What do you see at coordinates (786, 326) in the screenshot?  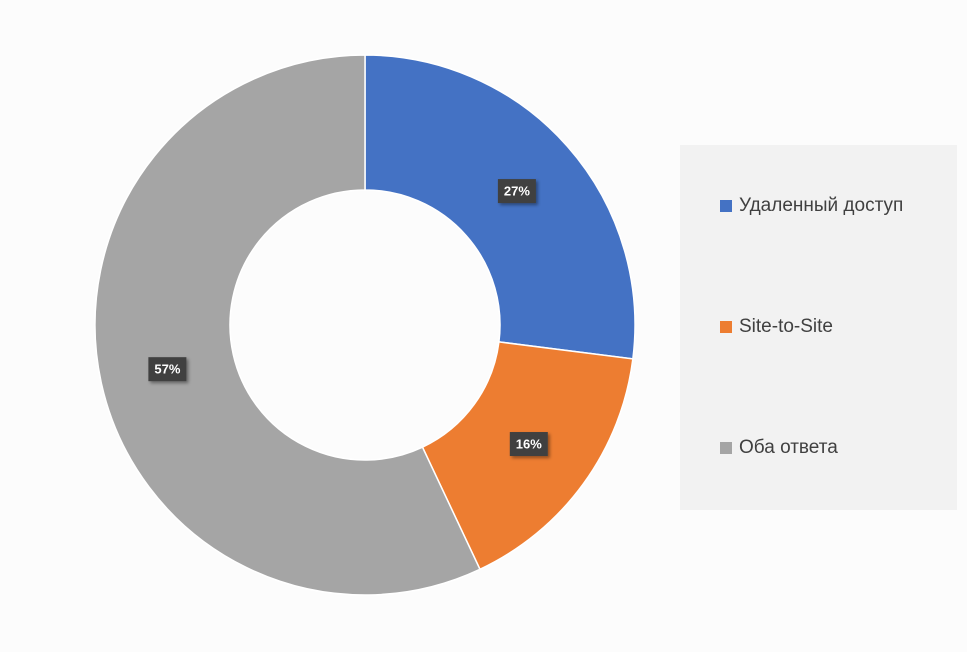 I see `legend-label: Site-to-Site` at bounding box center [786, 326].